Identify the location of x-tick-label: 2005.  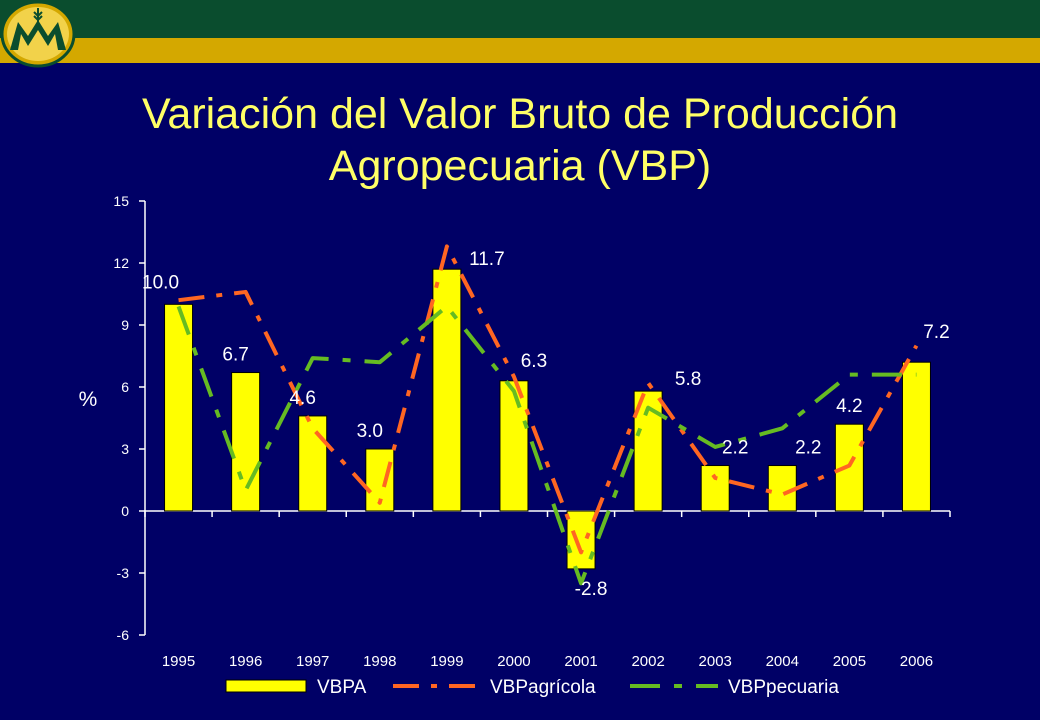
(849, 661).